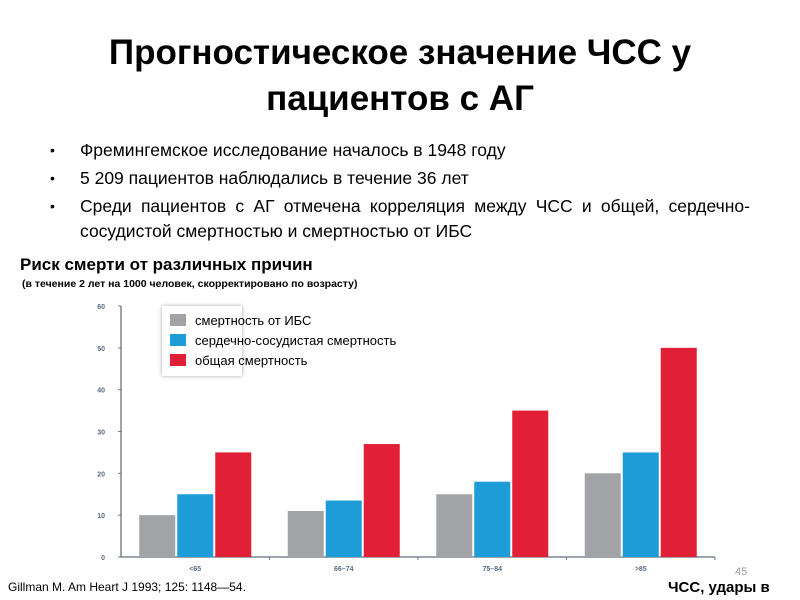  What do you see at coordinates (101, 474) in the screenshot?
I see `y-tick-label: 20` at bounding box center [101, 474].